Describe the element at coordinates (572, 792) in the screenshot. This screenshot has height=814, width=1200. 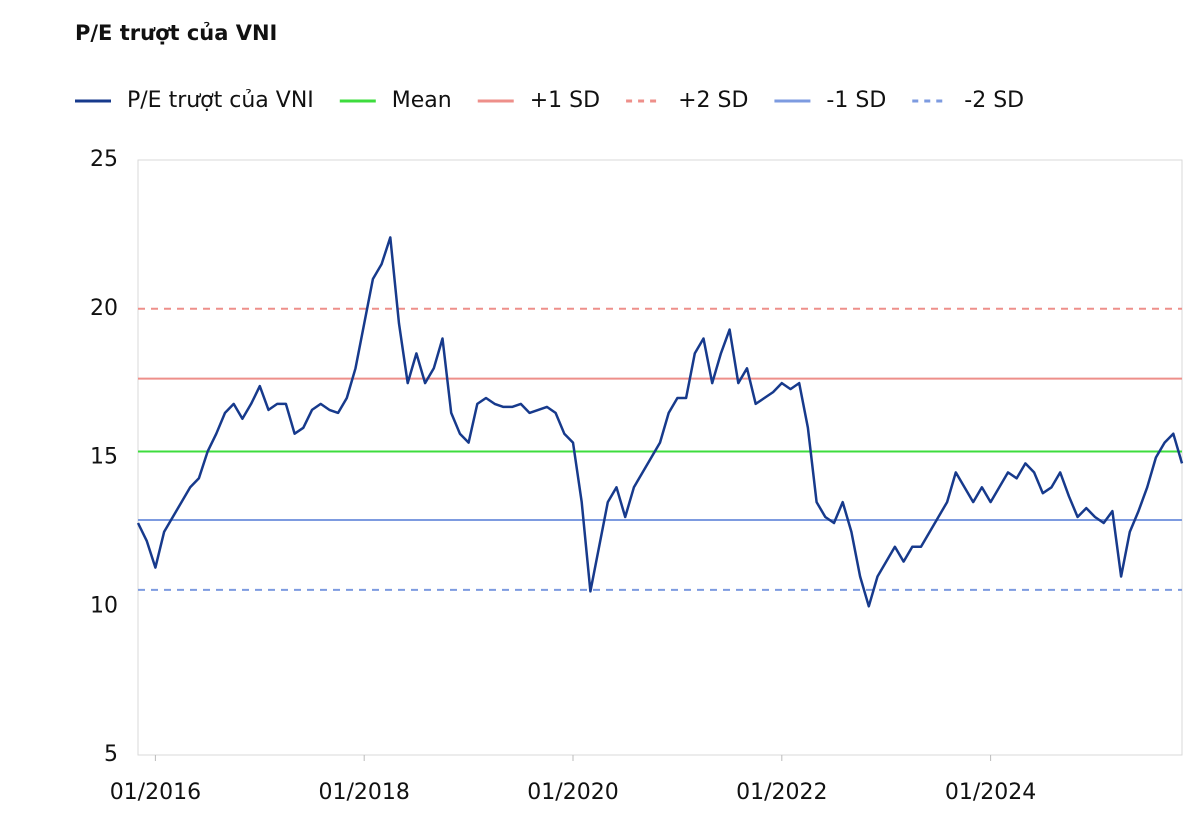
I see `x-tick-label: 01/2020` at that location.